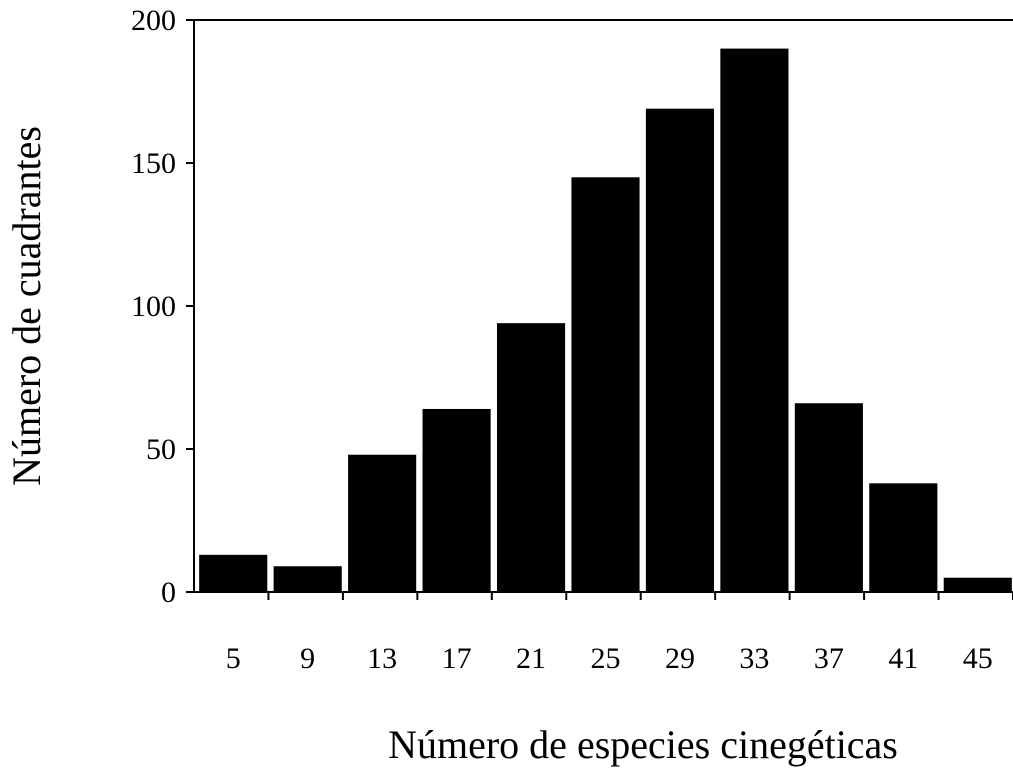 This screenshot has width=1013, height=775. I want to click on x-tick-label-37: 37, so click(829, 658).